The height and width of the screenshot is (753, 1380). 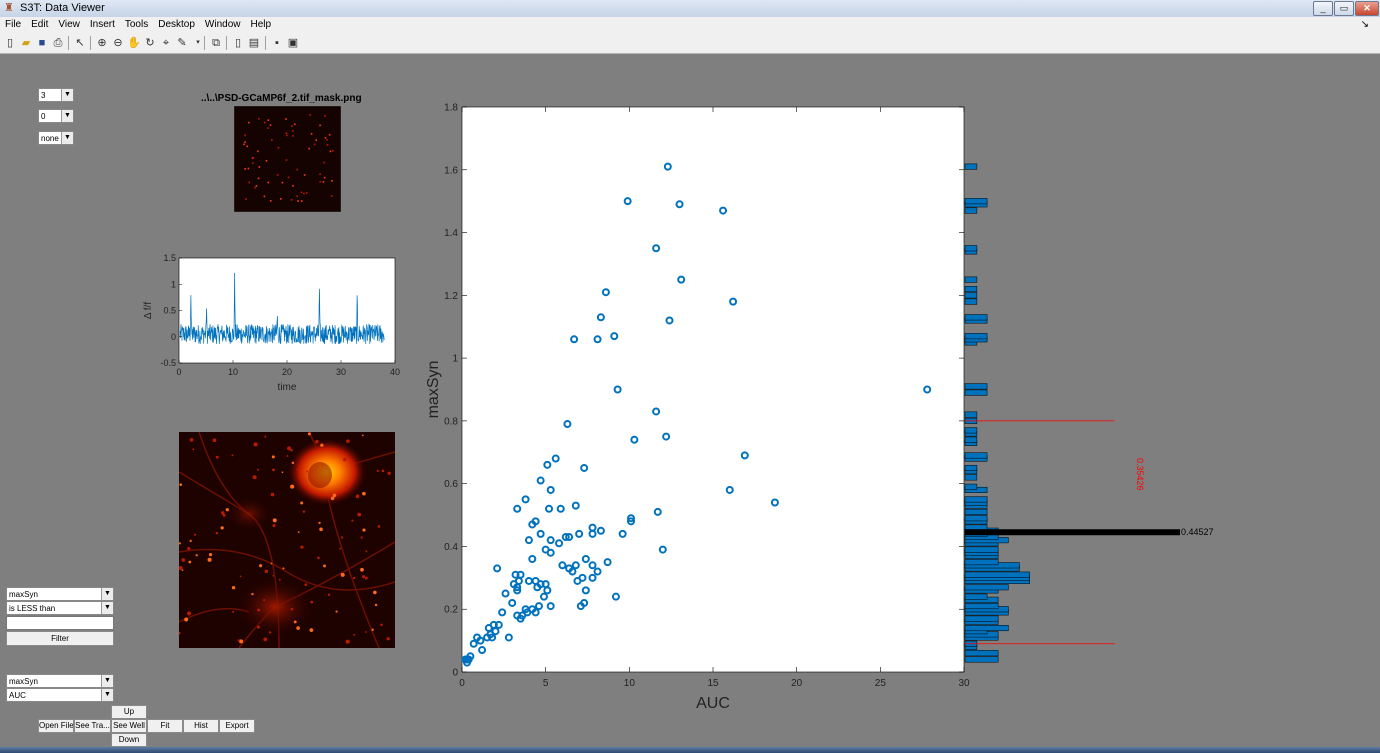 I want to click on menu-insert: Insert, so click(x=102, y=24).